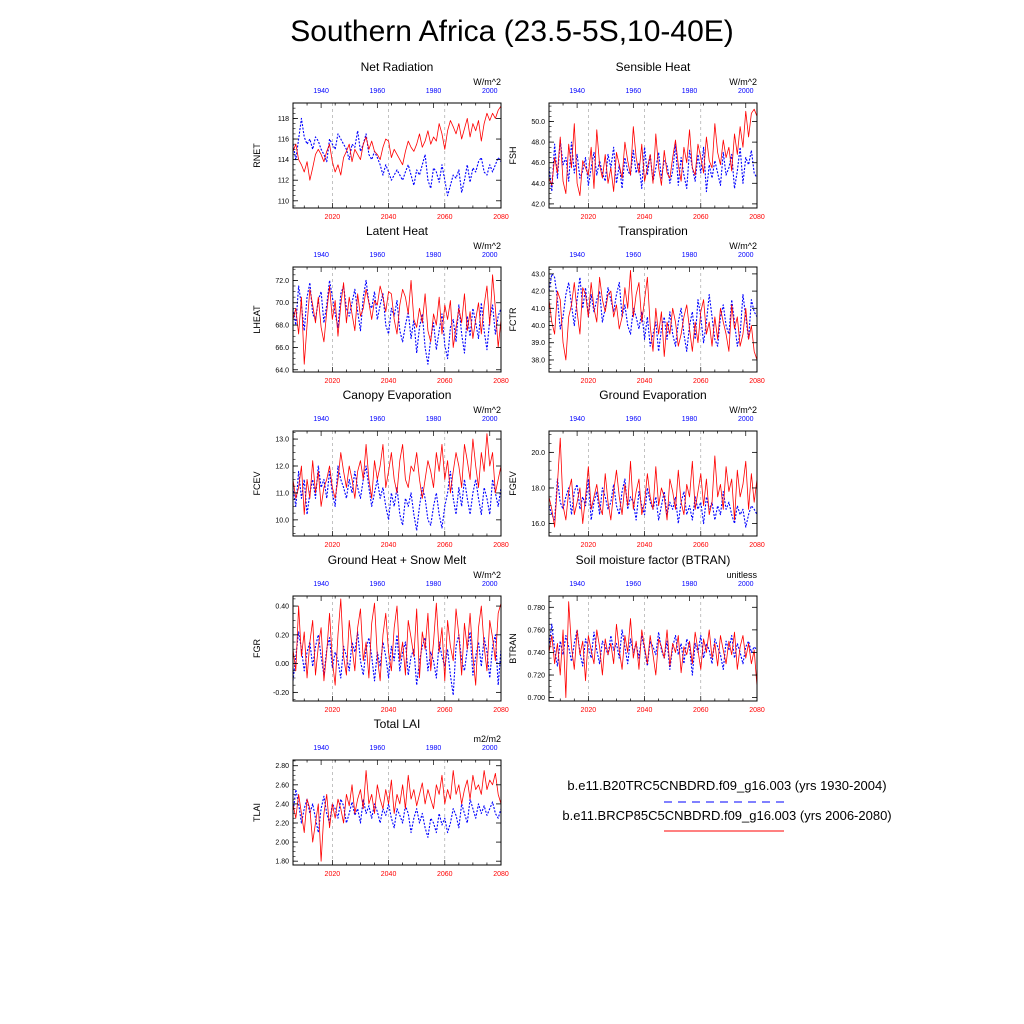 This screenshot has width=1024, height=1024. Describe the element at coordinates (397, 813) in the screenshot. I see `series-historical-total-lai` at that location.